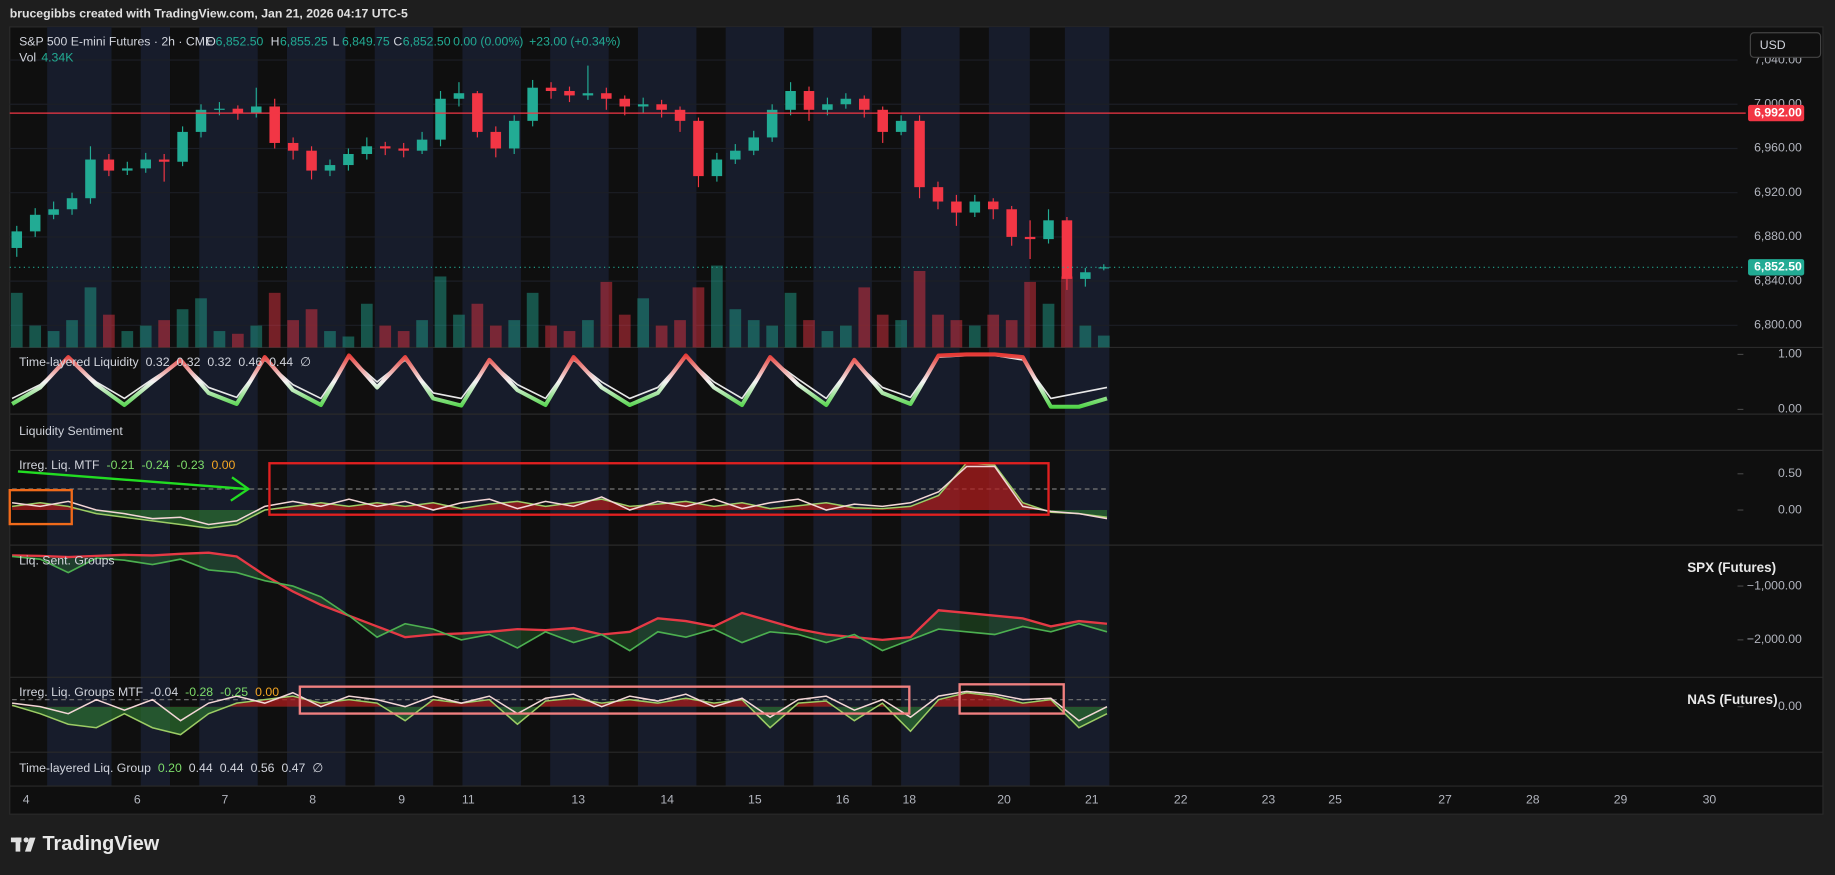 This screenshot has height=875, width=1835. Describe the element at coordinates (1269, 799) in the screenshot. I see `x-tick-label: 23` at that location.